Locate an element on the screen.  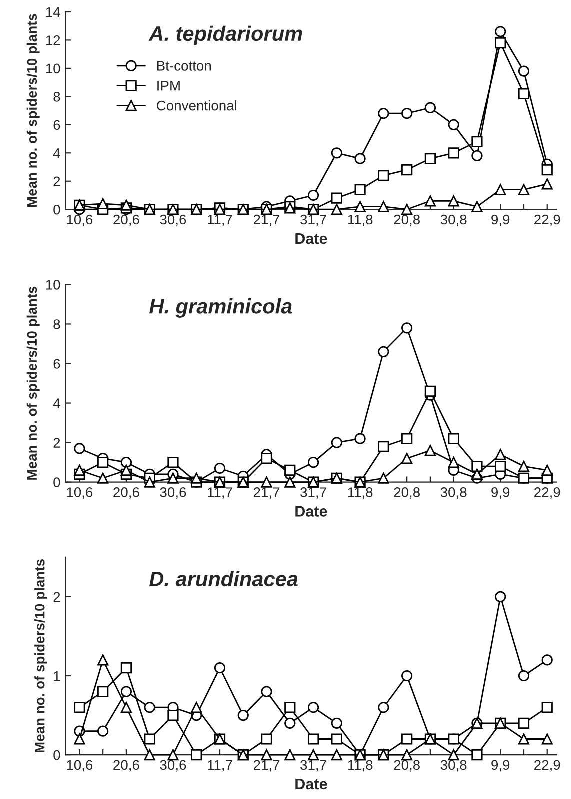
legend-label: Conventional is located at coordinates (196, 105).